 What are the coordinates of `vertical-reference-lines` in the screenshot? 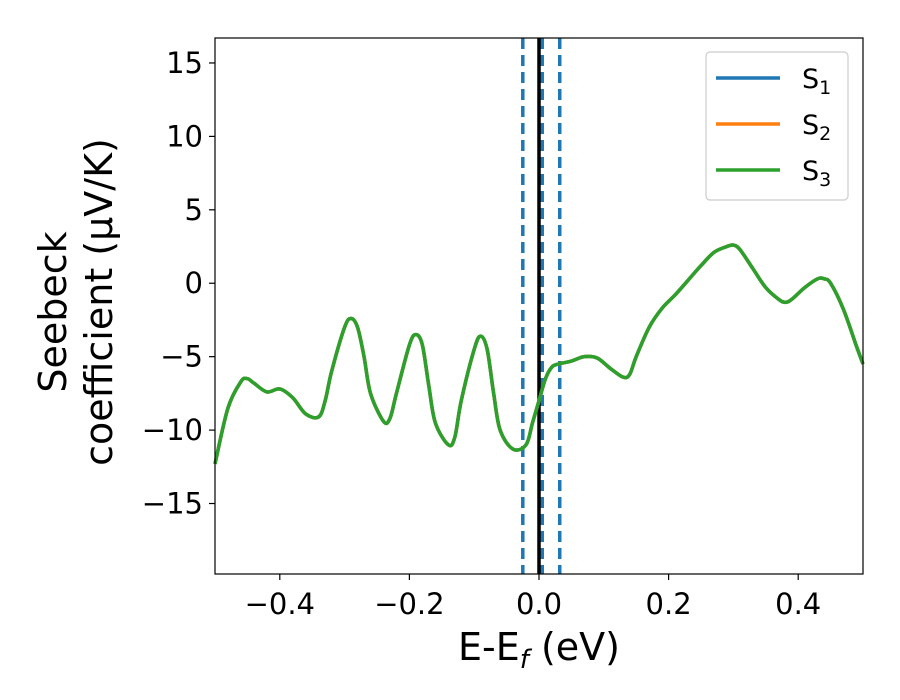 It's located at (541, 306).